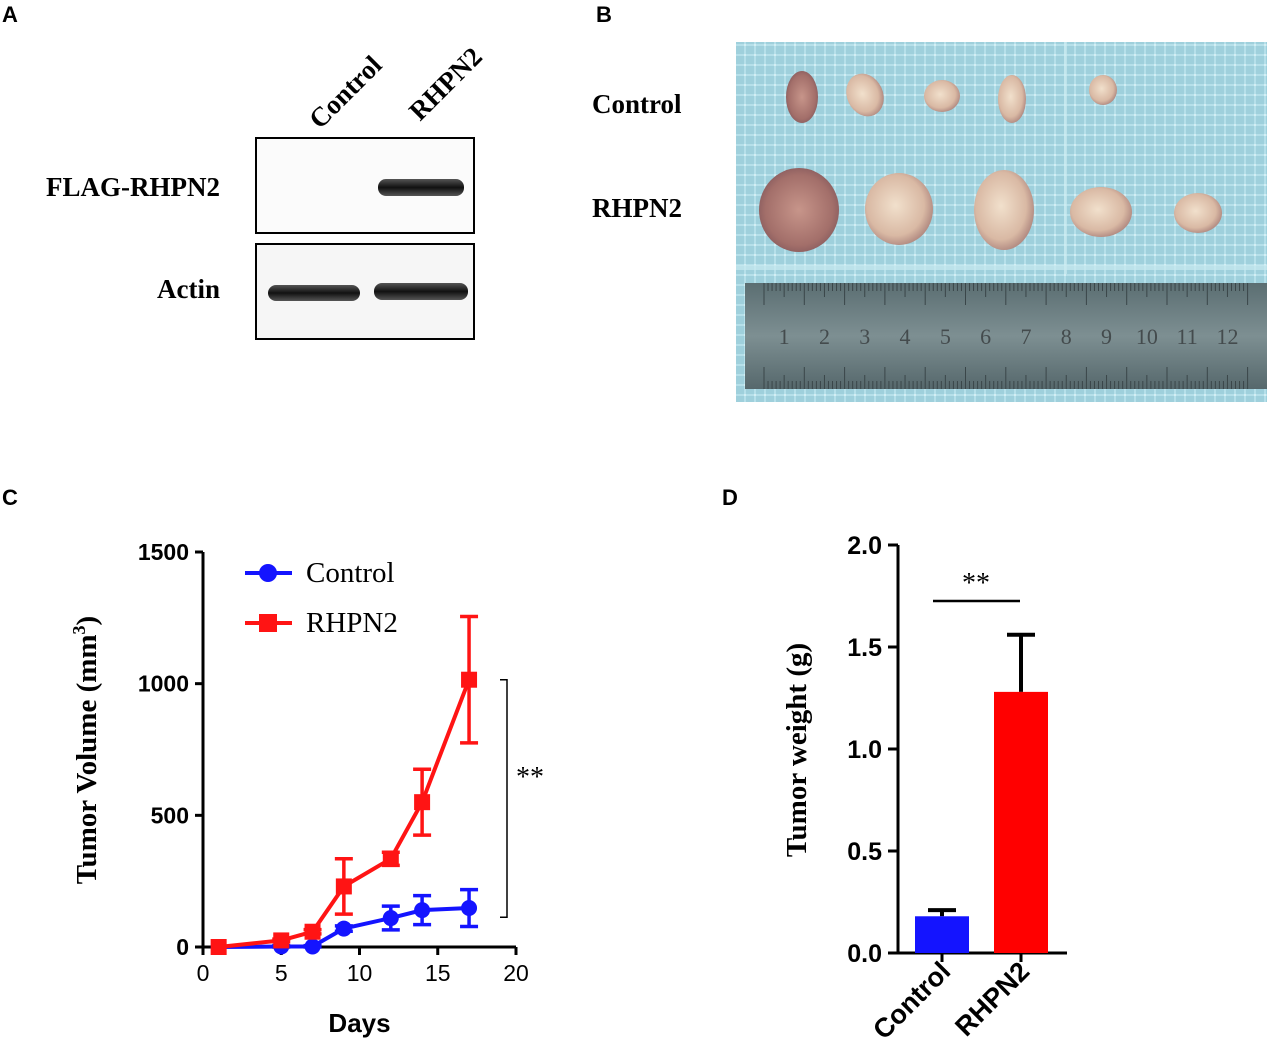  I want to click on panel-letter-a: A, so click(10, 14).